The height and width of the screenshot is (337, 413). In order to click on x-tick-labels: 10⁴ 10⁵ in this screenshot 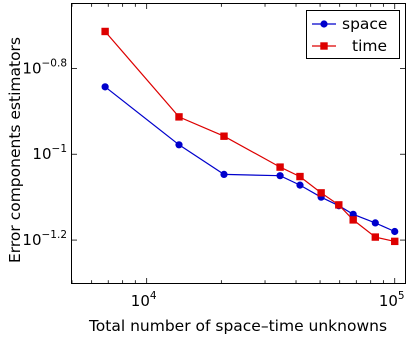, I will do `click(268, 300)`.